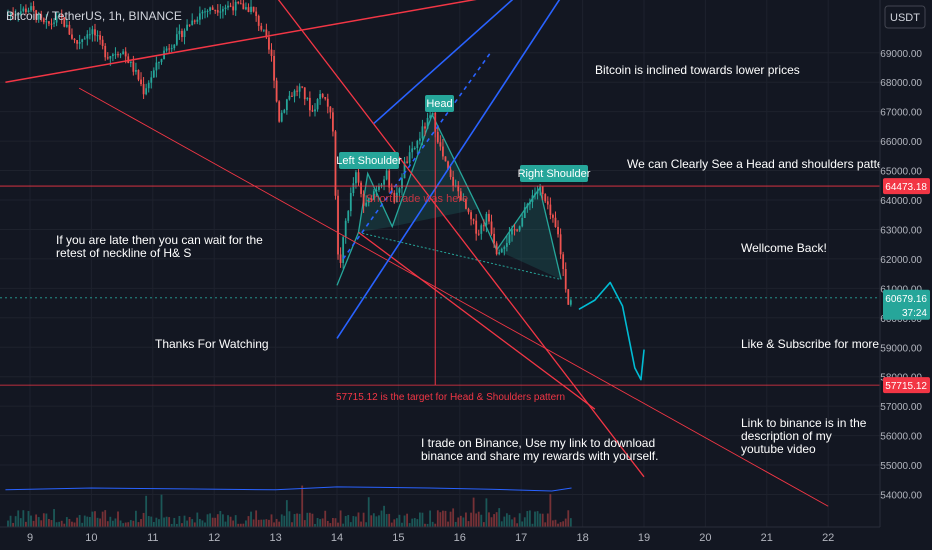 The height and width of the screenshot is (550, 932). I want to click on volume-ma-line, so click(288, 489).